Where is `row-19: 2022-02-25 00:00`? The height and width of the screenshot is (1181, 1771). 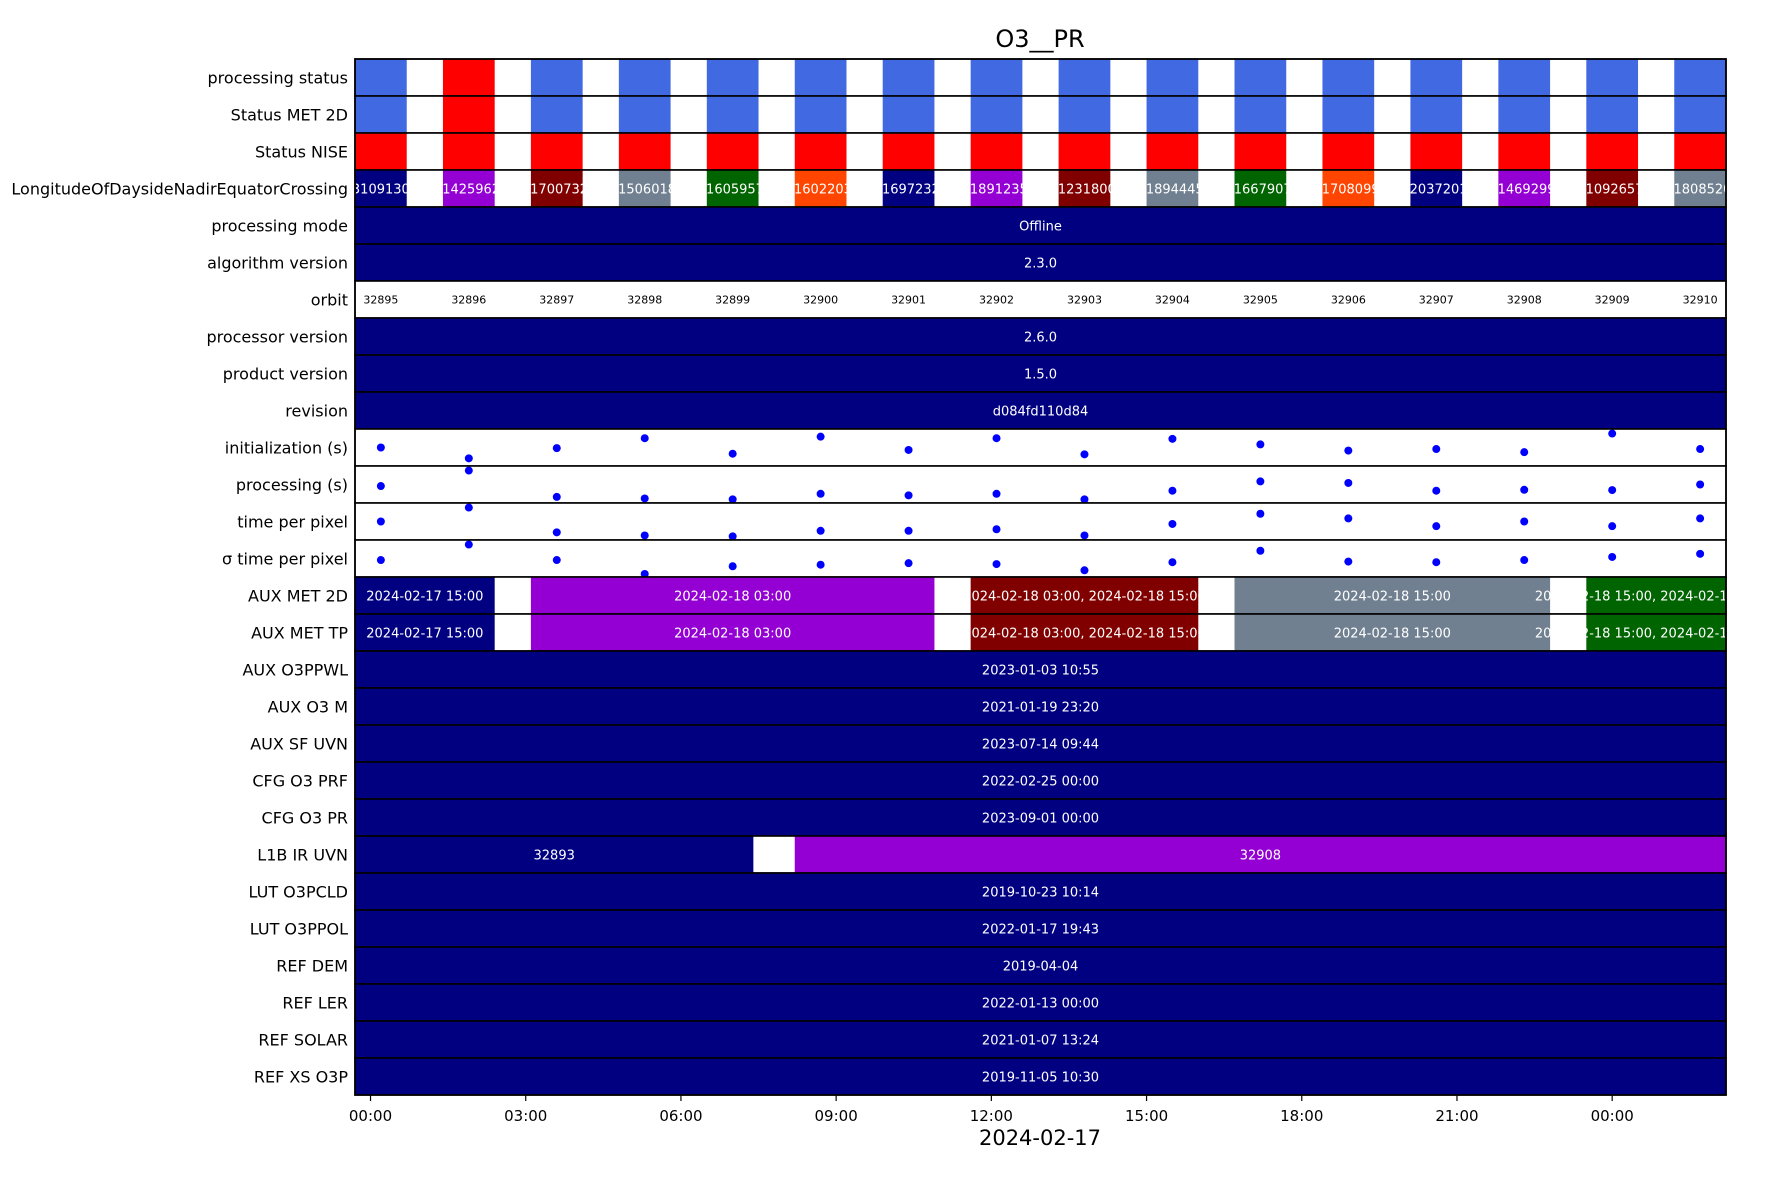
row-19: 2022-02-25 00:00 is located at coordinates (1040, 780).